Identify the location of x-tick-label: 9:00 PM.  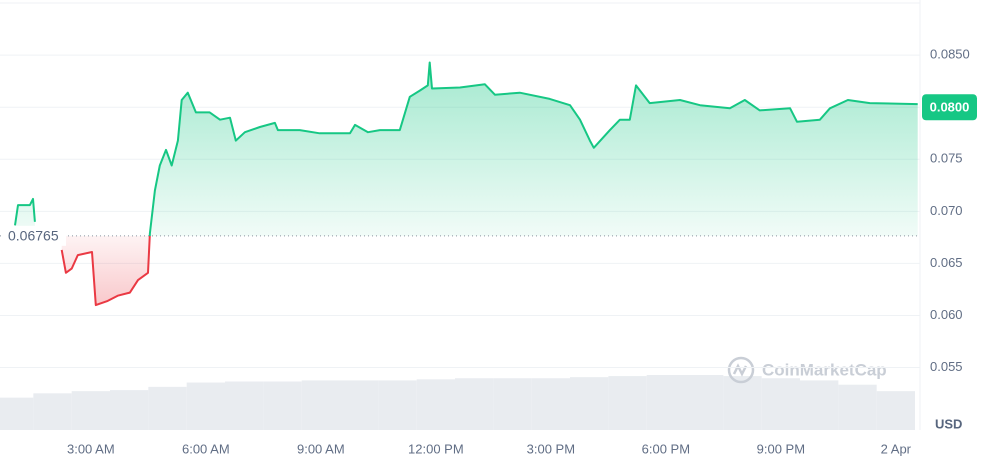
(781, 448).